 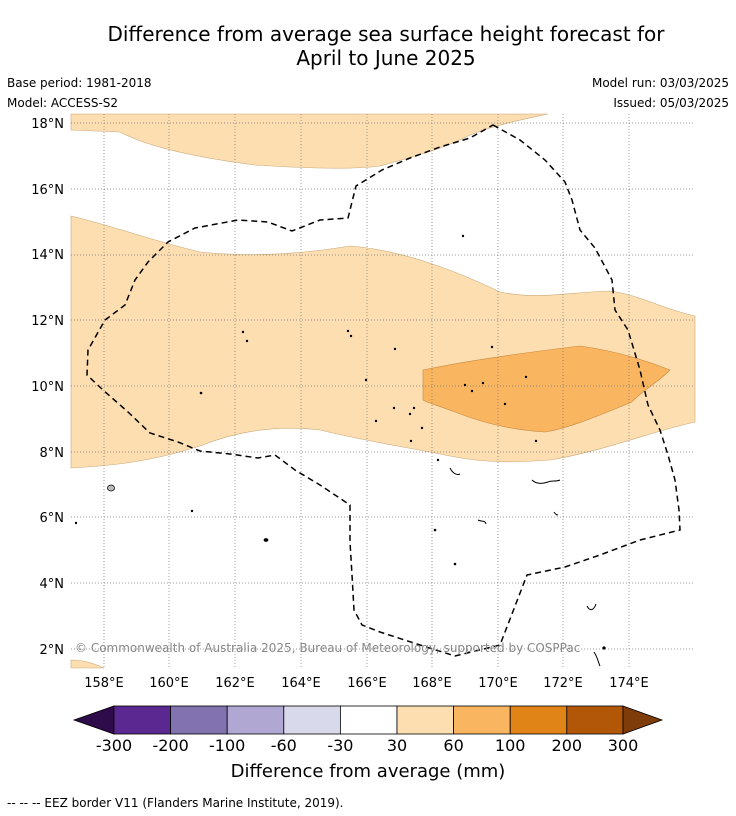 I want to click on model-name: Model: ACCESS-S2, so click(x=63, y=103).